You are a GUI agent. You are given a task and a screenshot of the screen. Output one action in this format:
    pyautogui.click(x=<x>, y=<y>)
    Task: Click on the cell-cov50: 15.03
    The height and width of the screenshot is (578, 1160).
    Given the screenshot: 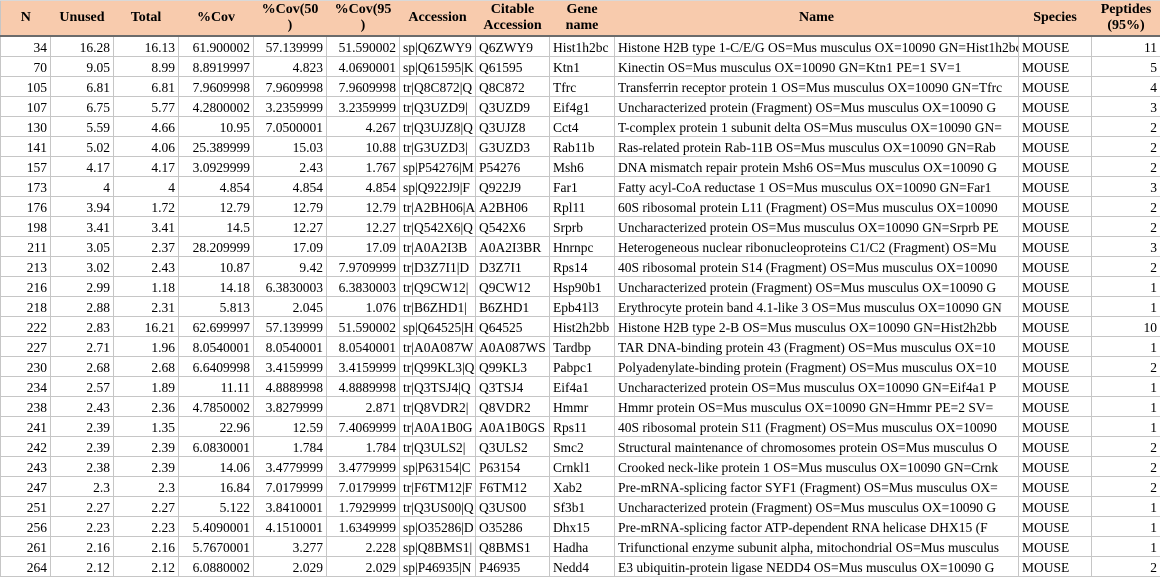 What is the action you would take?
    pyautogui.click(x=290, y=146)
    